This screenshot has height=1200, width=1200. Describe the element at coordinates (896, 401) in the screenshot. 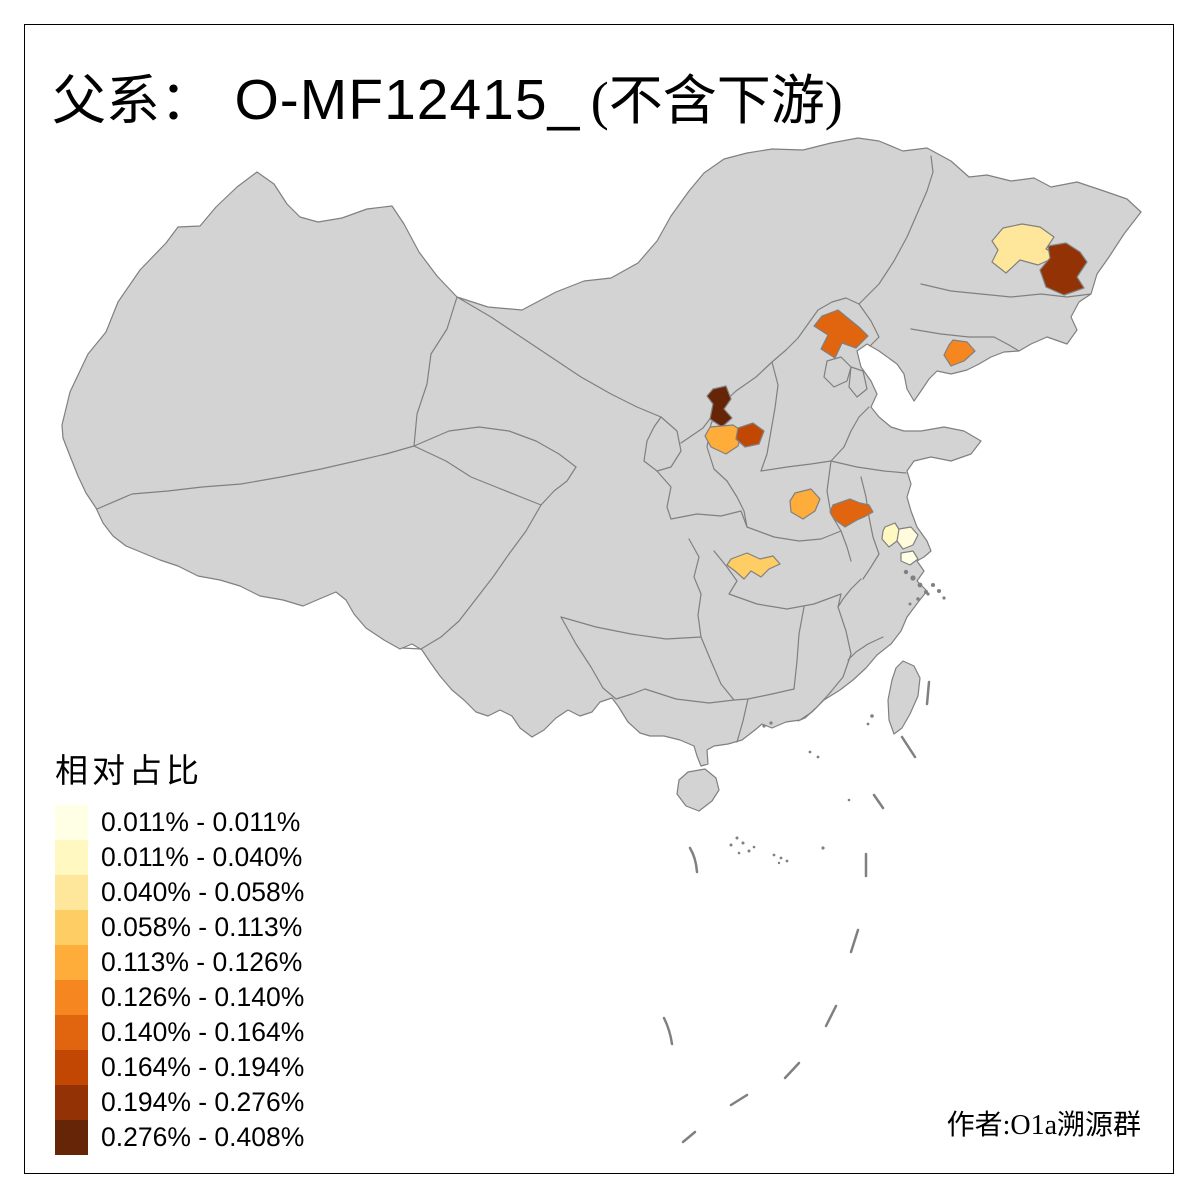

I see `highlighted-regions` at that location.